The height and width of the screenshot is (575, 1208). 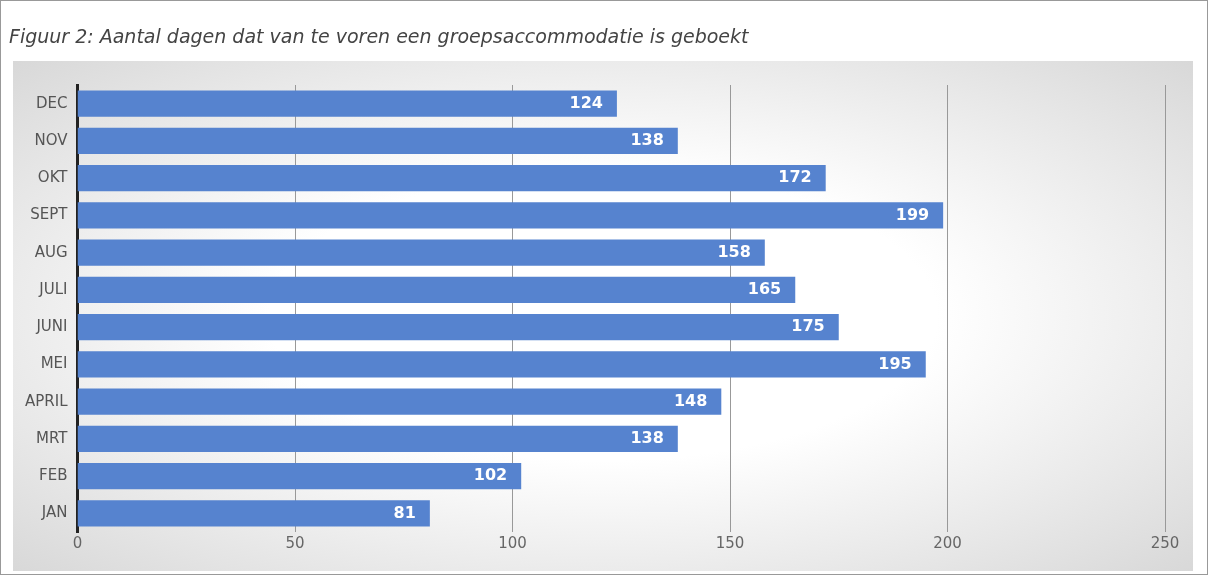 What do you see at coordinates (54, 512) in the screenshot?
I see `y-tick-label: JAN` at bounding box center [54, 512].